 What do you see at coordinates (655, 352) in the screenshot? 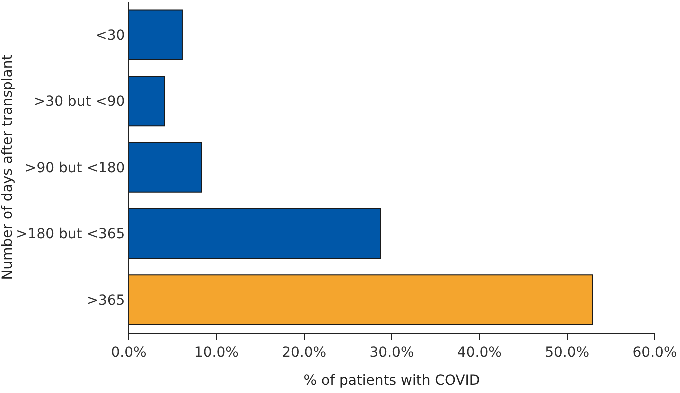
I see `x-tick-label: 60.0%` at bounding box center [655, 352].